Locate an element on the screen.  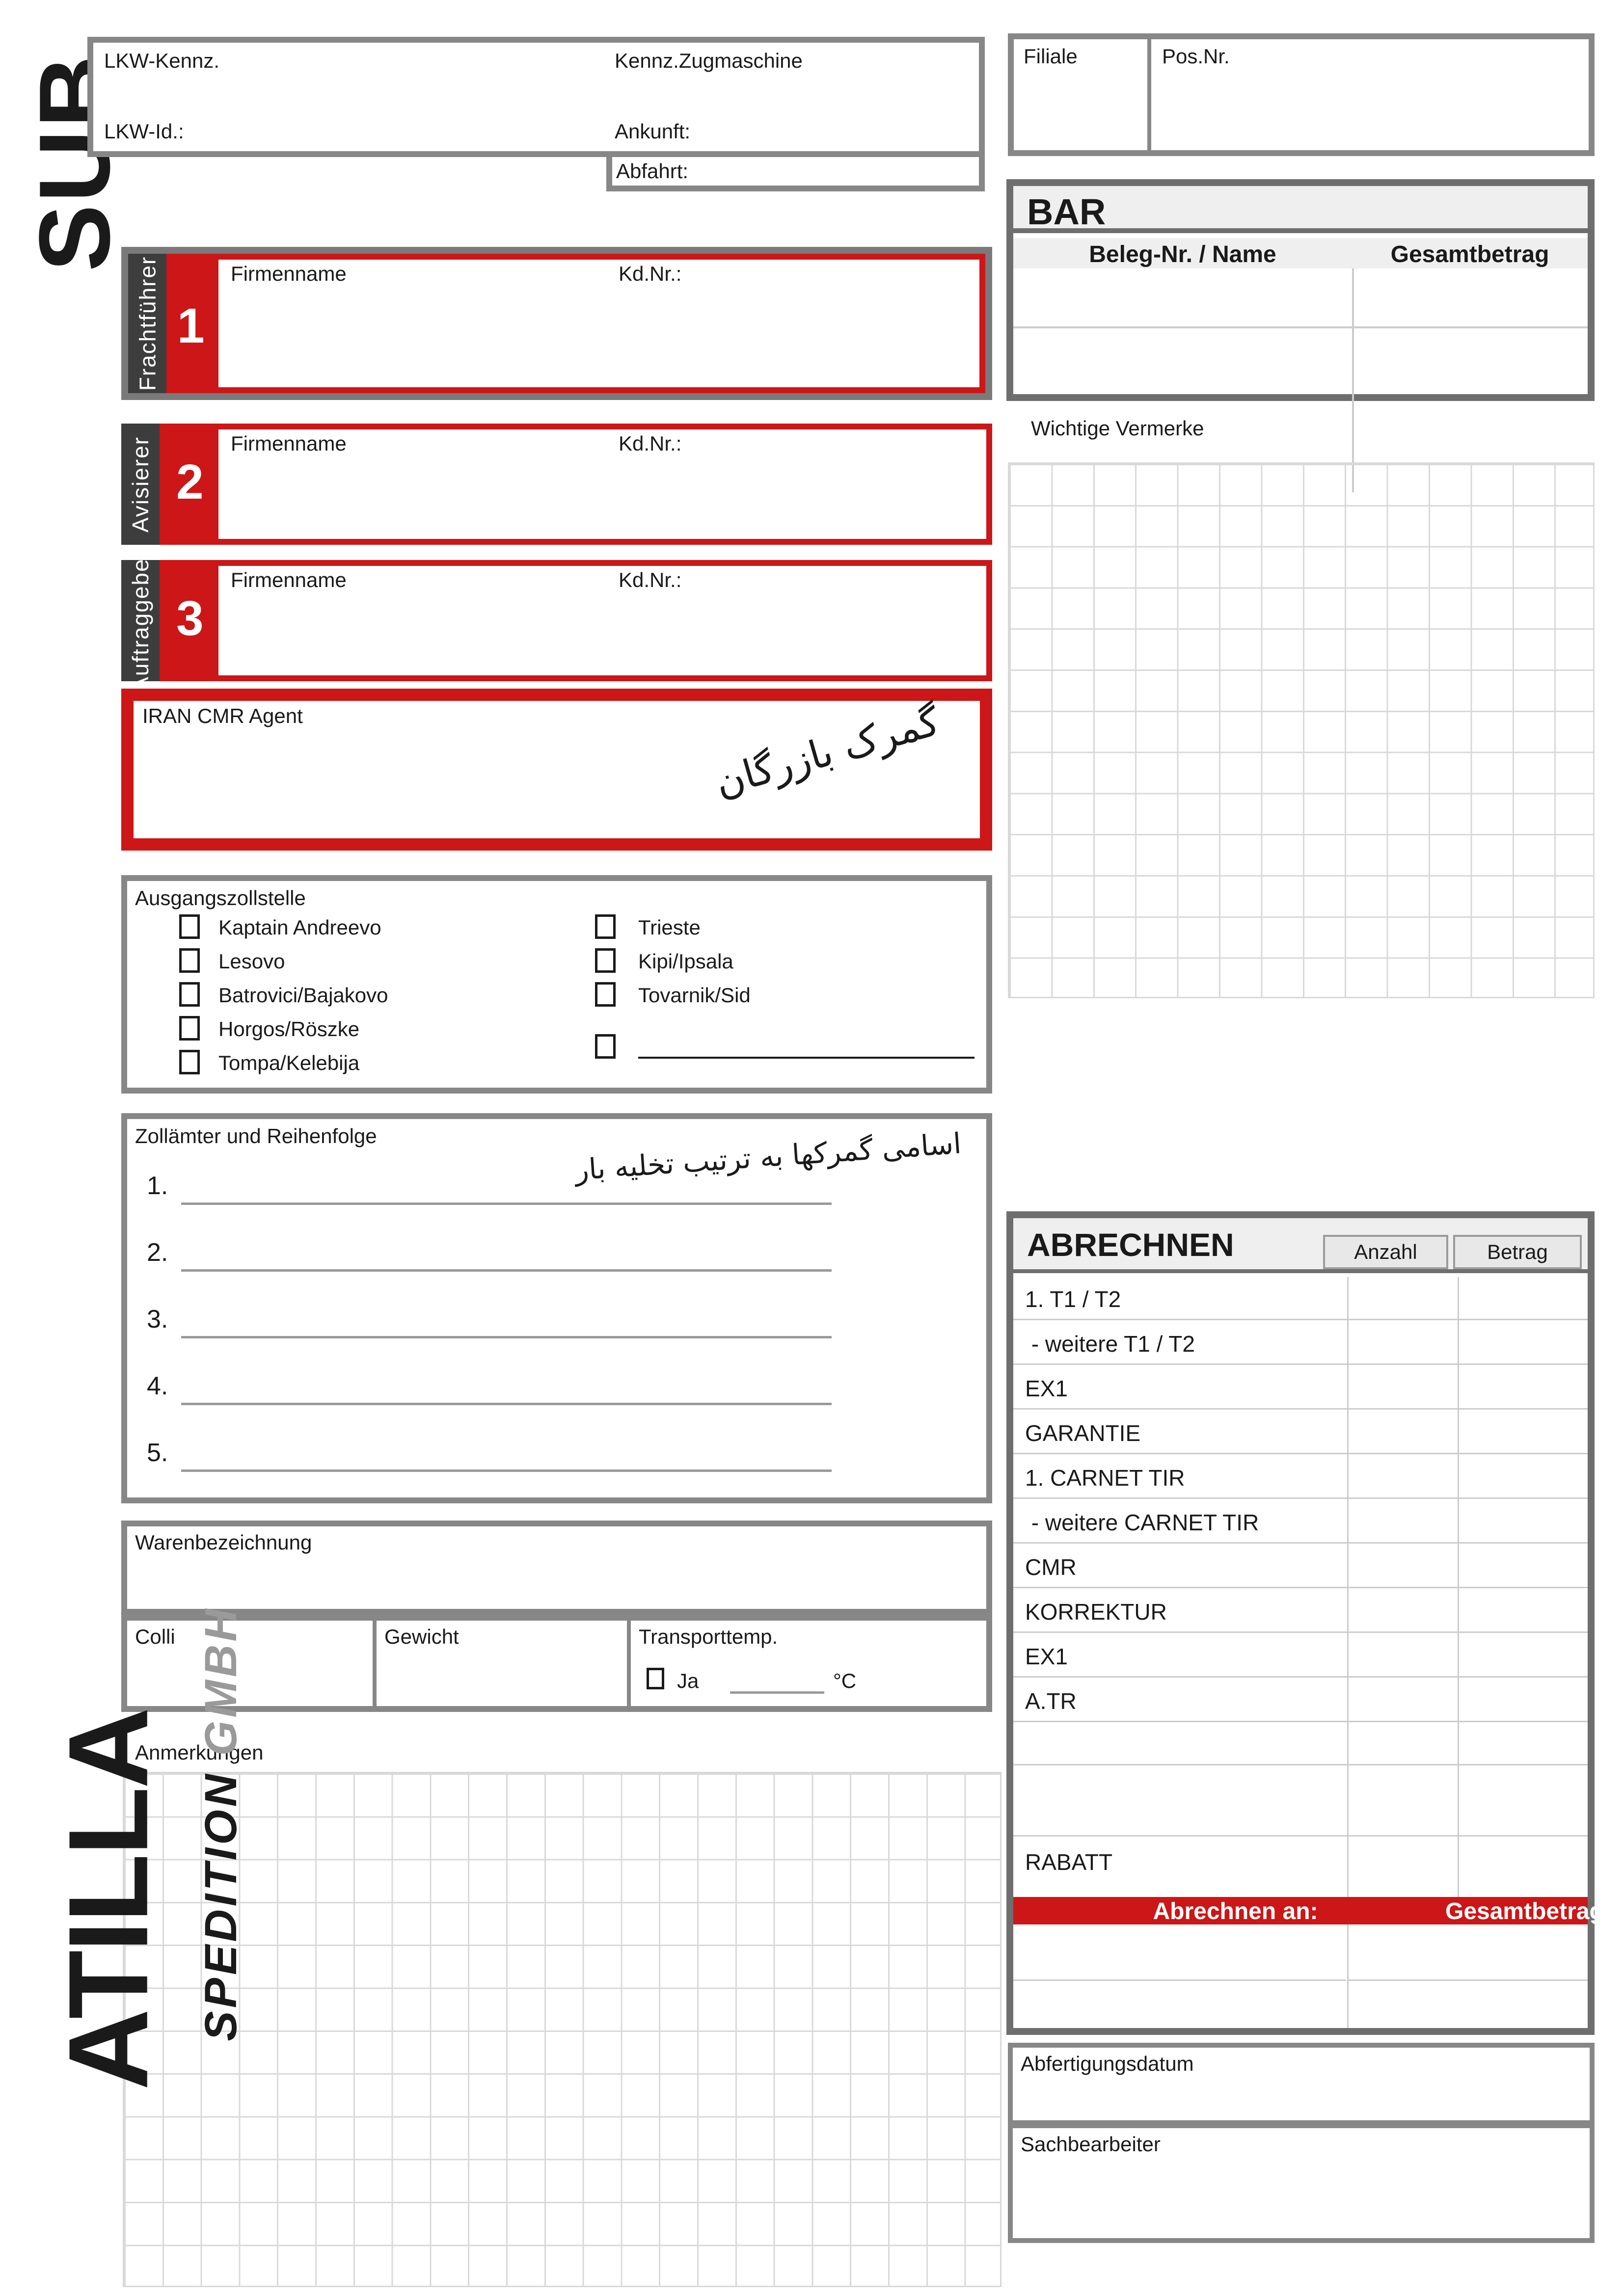
gewicht-field is located at coordinates (501, 1676).